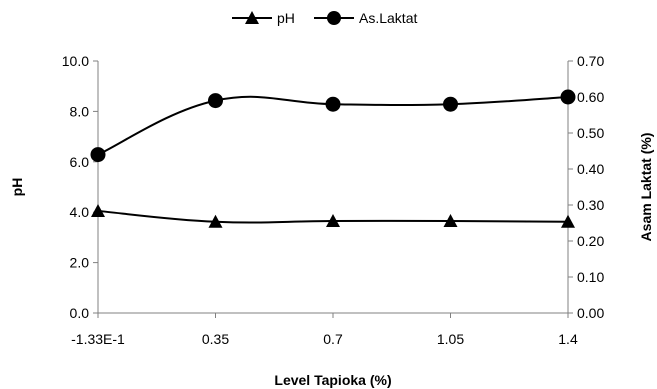 The height and width of the screenshot is (389, 657). What do you see at coordinates (450, 339) in the screenshot?
I see `x-tick-label: 1.05` at bounding box center [450, 339].